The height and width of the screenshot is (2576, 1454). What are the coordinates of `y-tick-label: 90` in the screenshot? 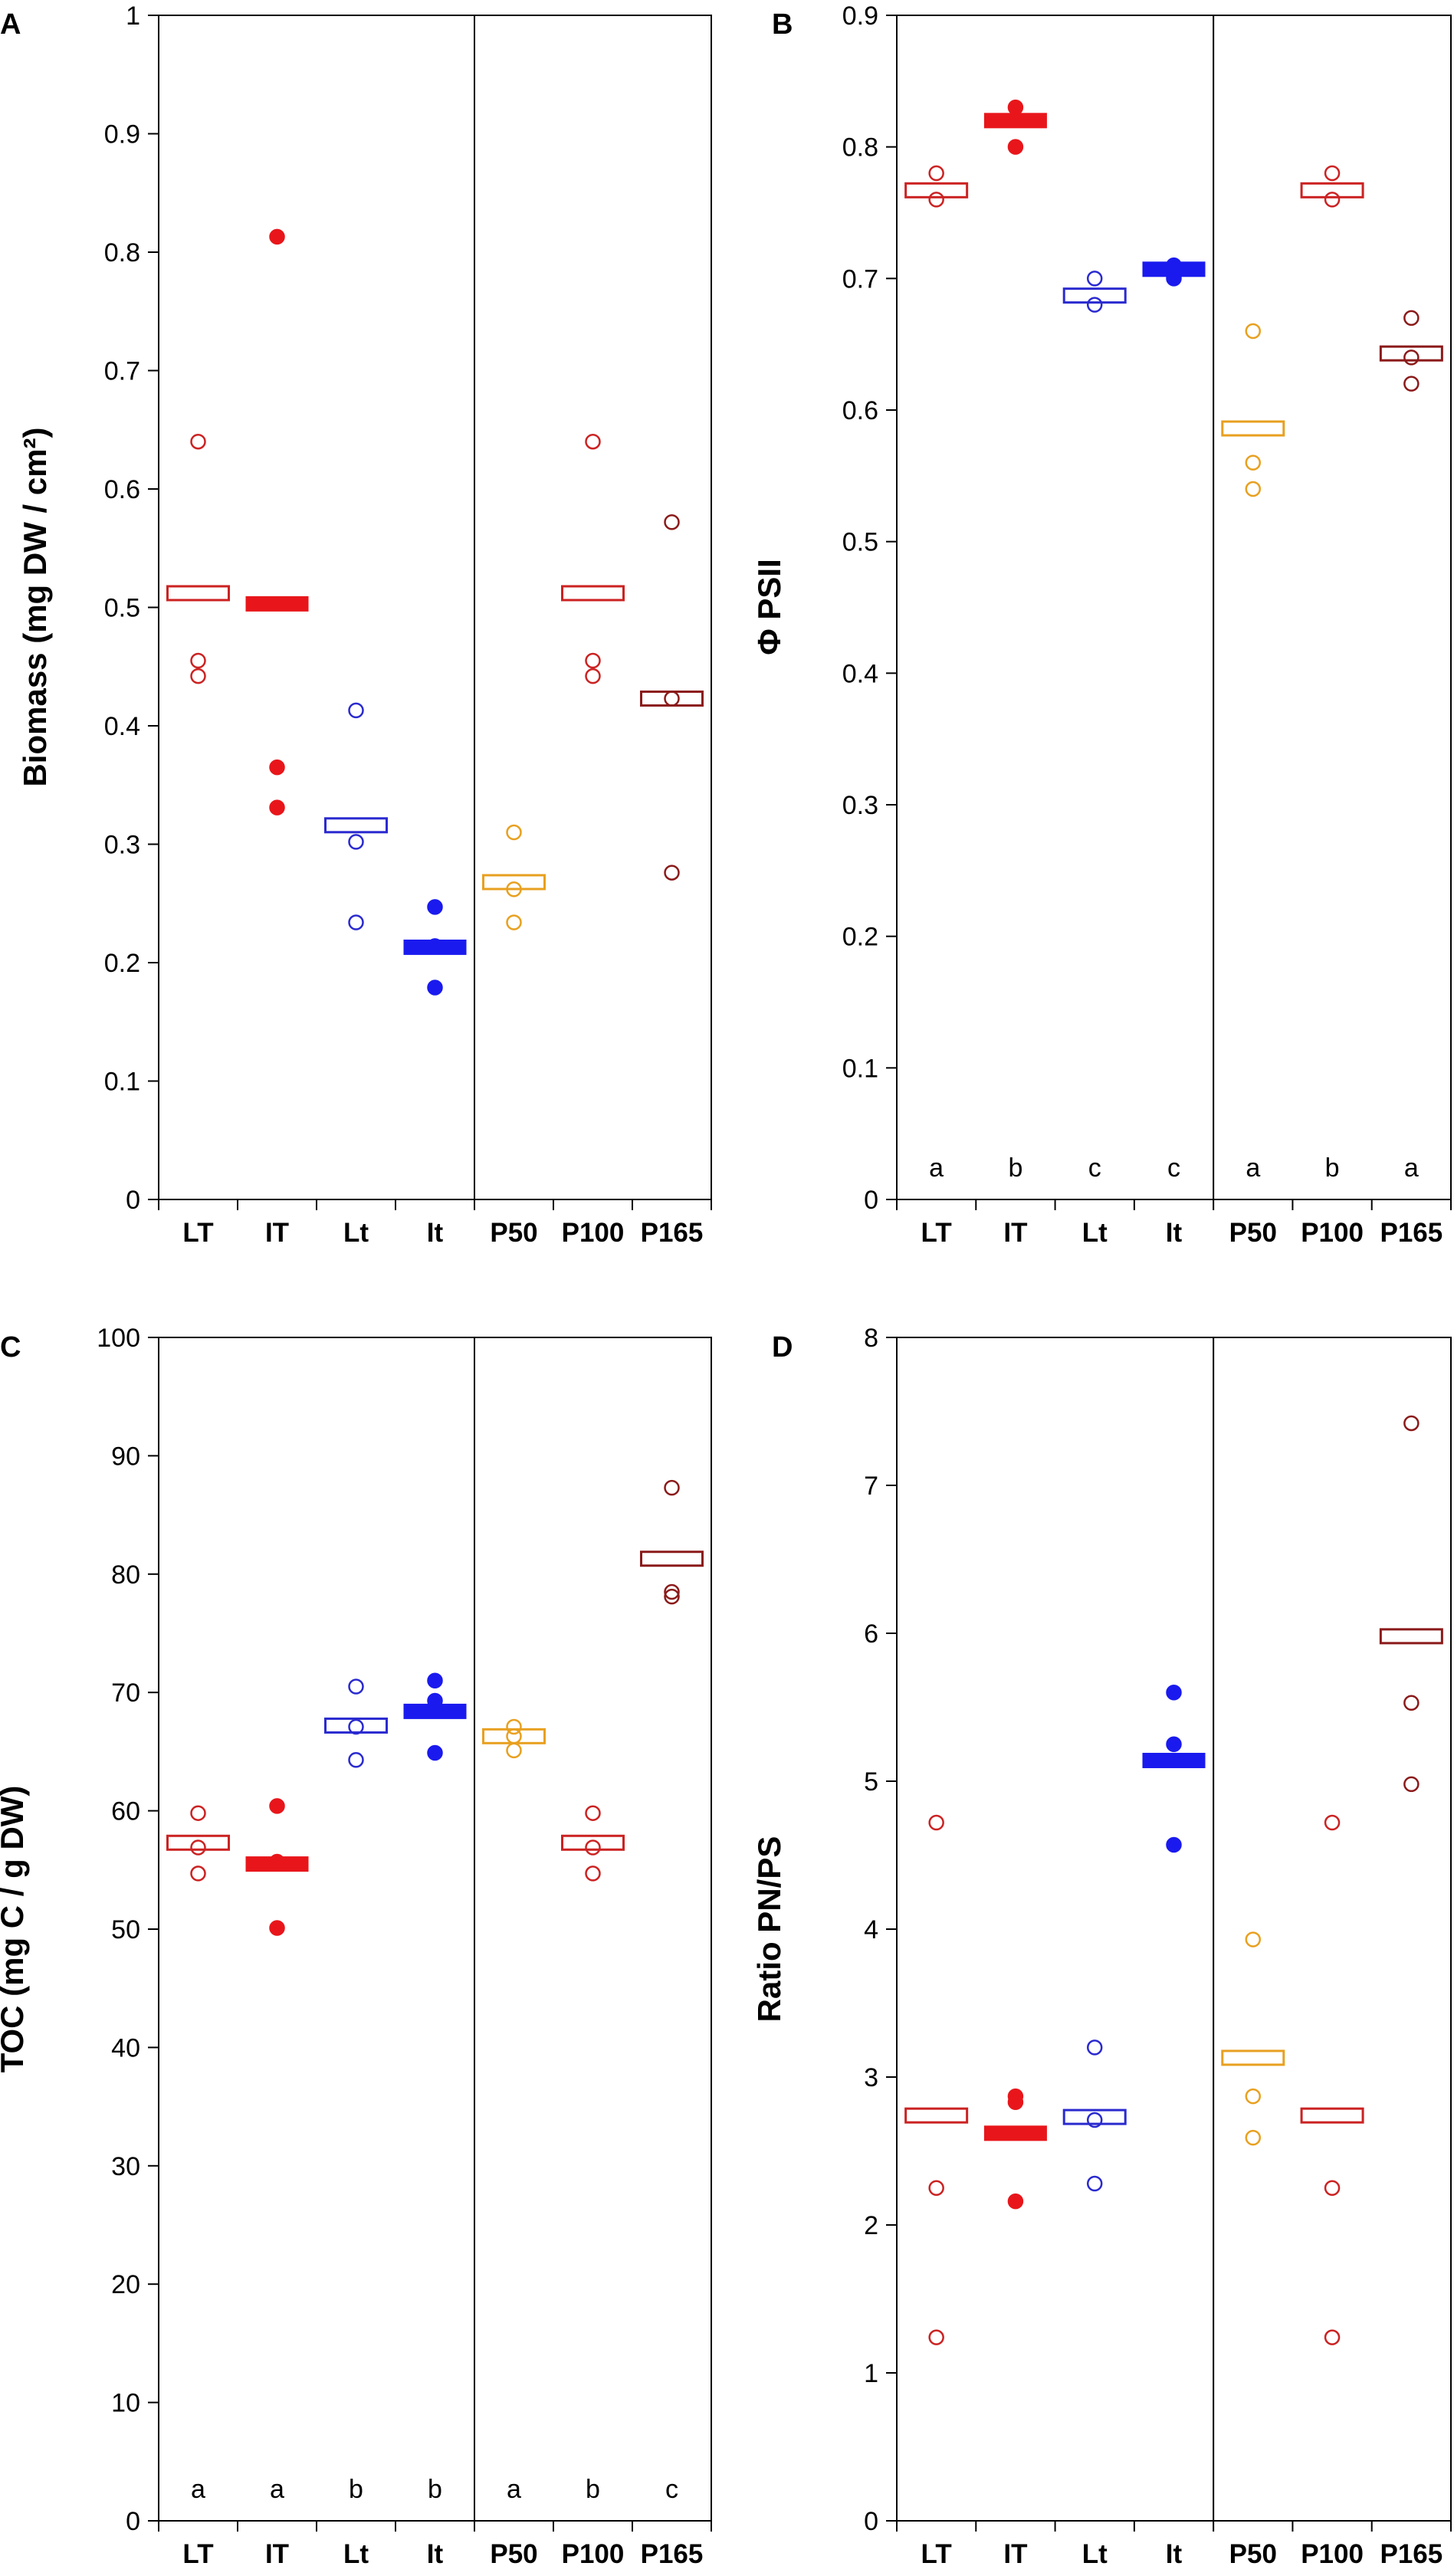 It's located at (125, 1456).